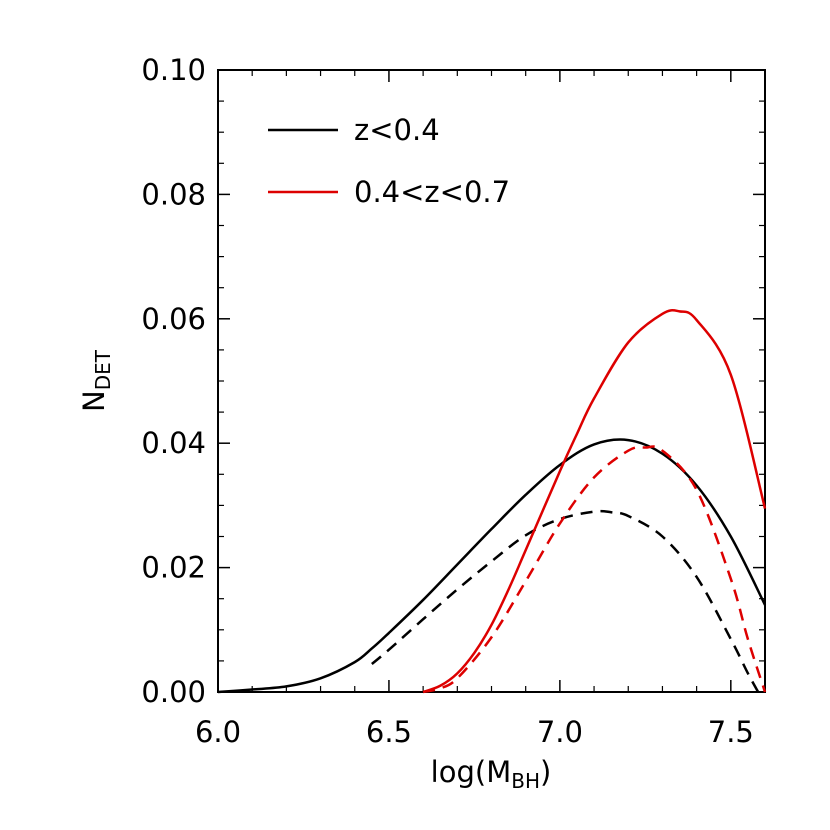 This screenshot has height=830, width=830. What do you see at coordinates (565, 601) in the screenshot?
I see `series-line-black-dashed` at bounding box center [565, 601].